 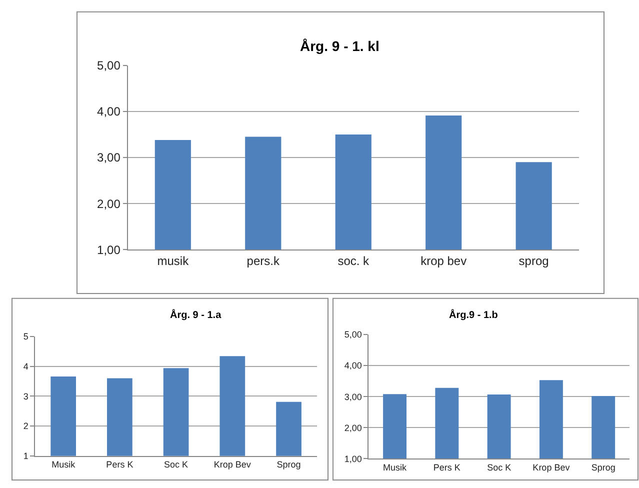 I want to click on chart-title: Årg.9 - 1.b, so click(x=473, y=315).